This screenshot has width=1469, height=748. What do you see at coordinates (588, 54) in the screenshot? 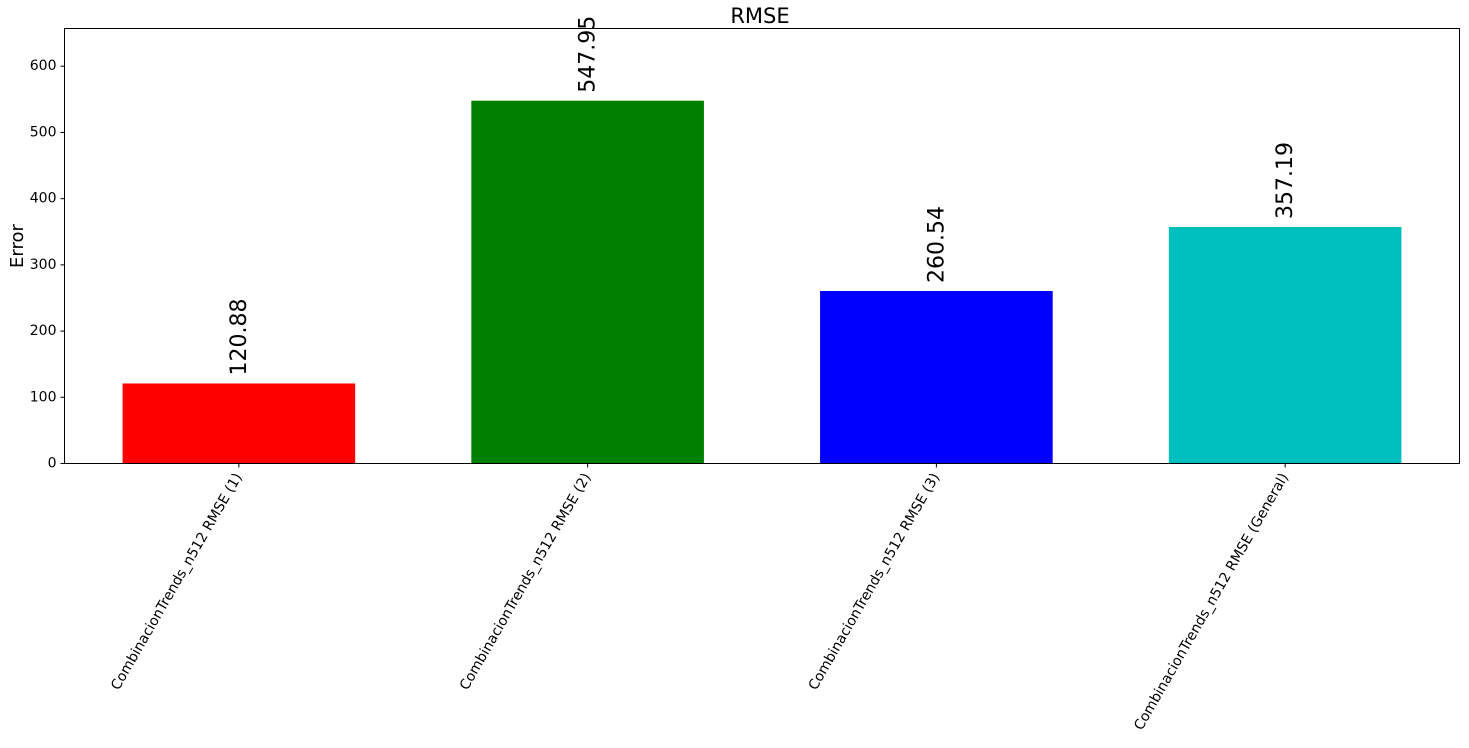
I see `bar-value-label: 547.95` at bounding box center [588, 54].